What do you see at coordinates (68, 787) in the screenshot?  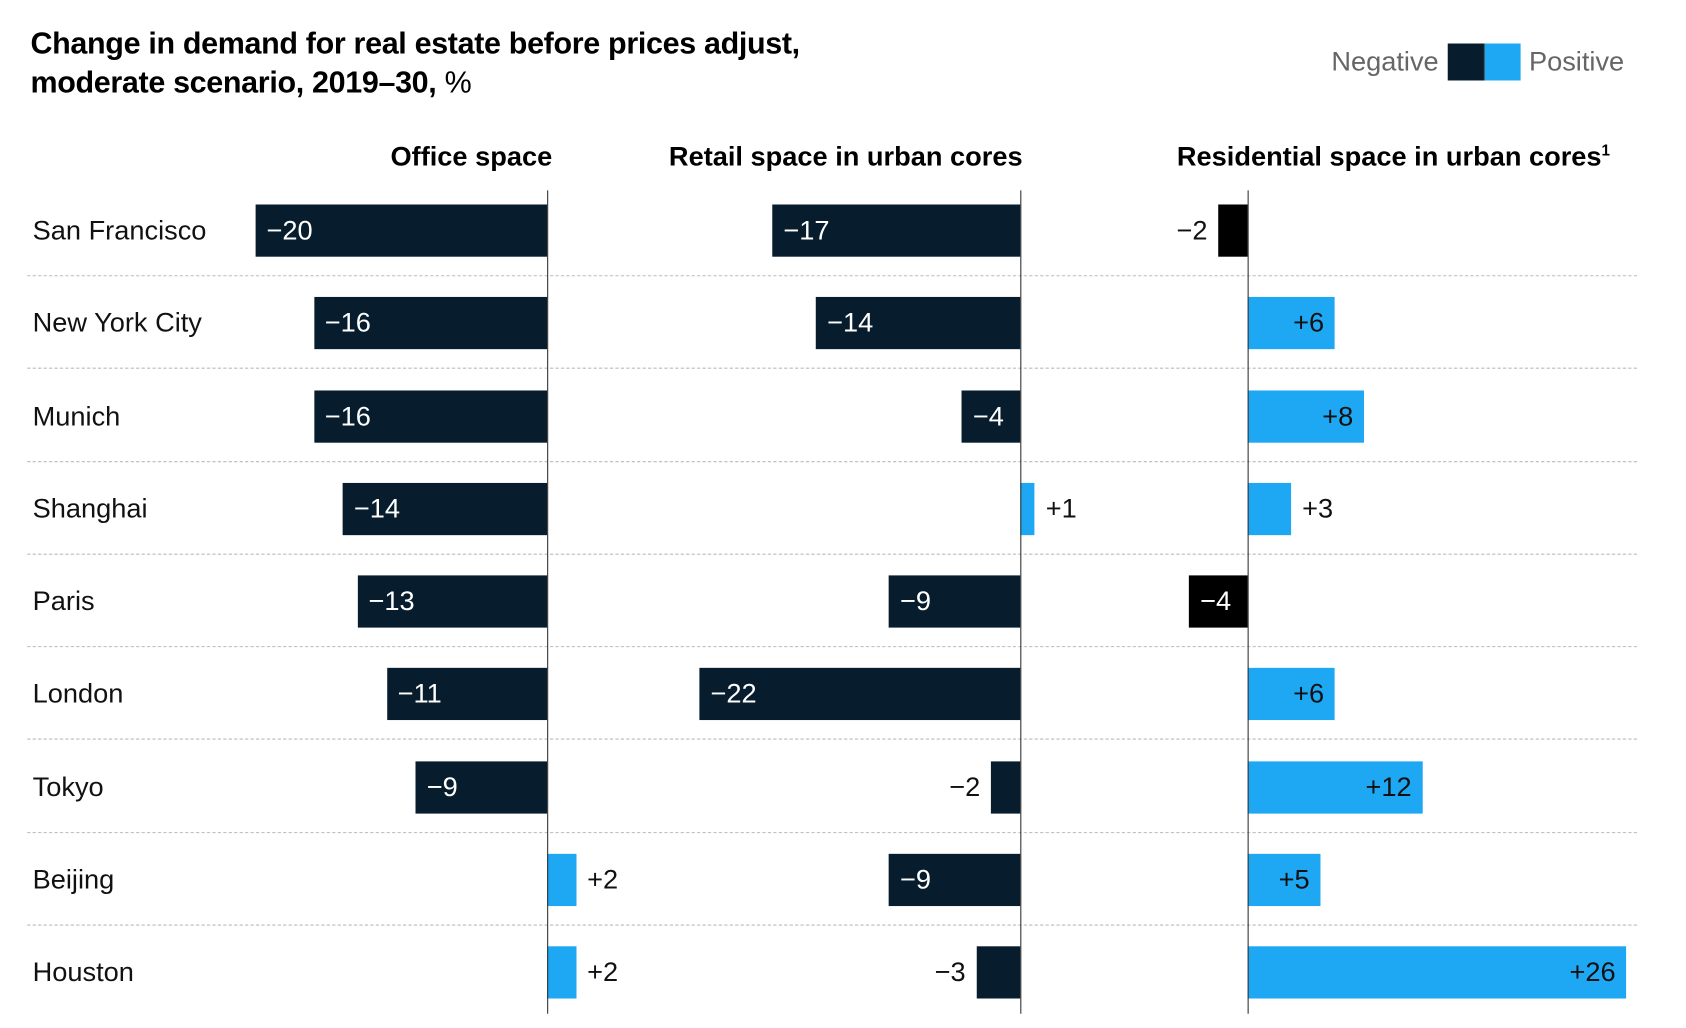 I see `category-label: Tokyo` at bounding box center [68, 787].